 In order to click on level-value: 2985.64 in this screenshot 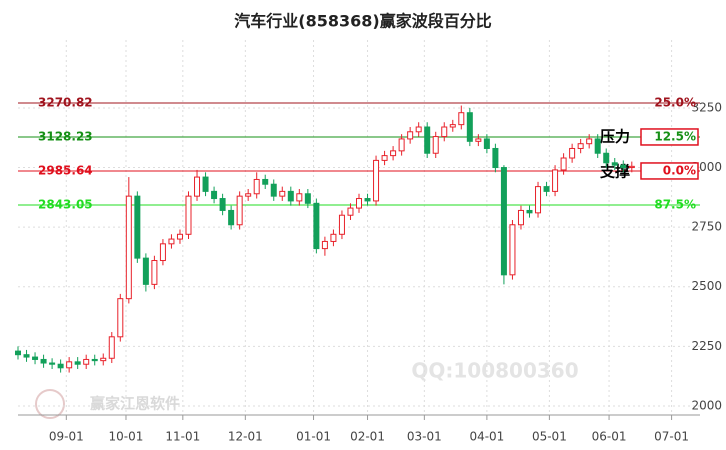, I will do `click(65, 170)`.